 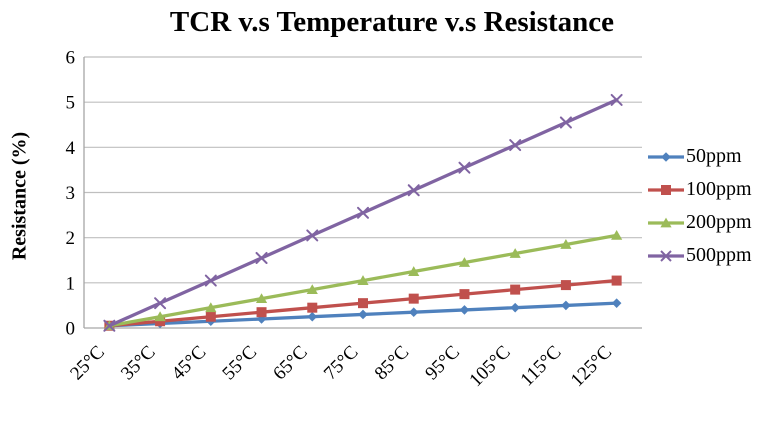 I want to click on legend-glyph-500ppm, so click(x=666, y=255).